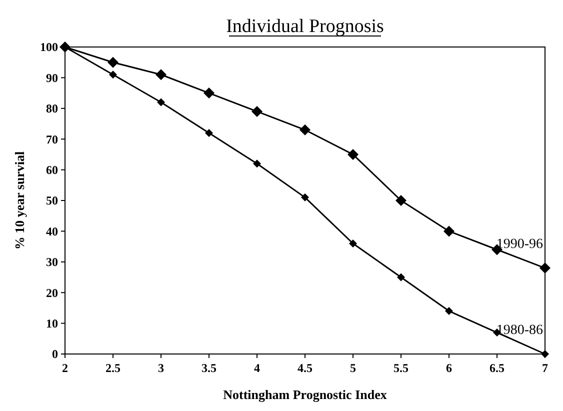 This screenshot has width=563, height=411. Describe the element at coordinates (305, 368) in the screenshot. I see `x-tick-label: 4.5` at that location.